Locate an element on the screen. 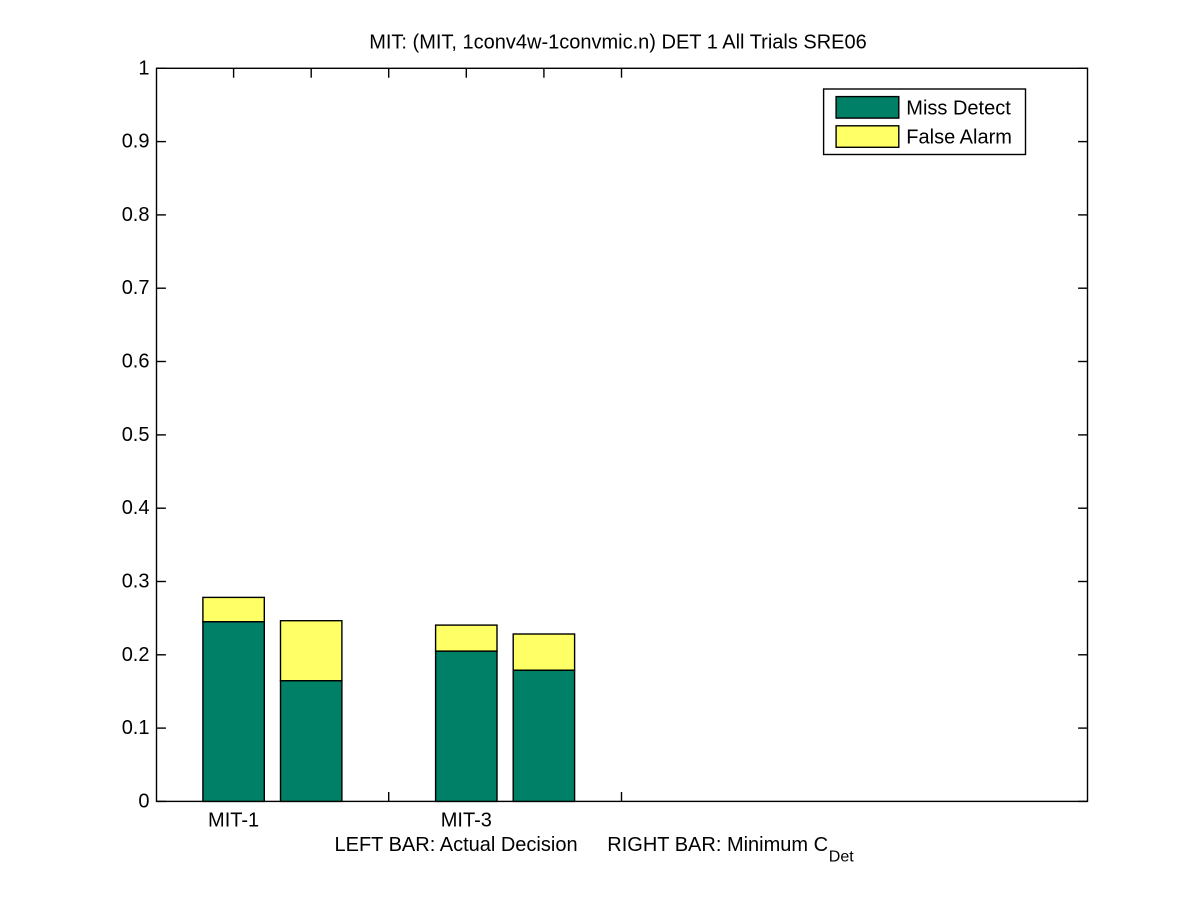 Image resolution: width=1201 pixels, height=900 pixels. svg-text: 0.3 is located at coordinates (136, 582).